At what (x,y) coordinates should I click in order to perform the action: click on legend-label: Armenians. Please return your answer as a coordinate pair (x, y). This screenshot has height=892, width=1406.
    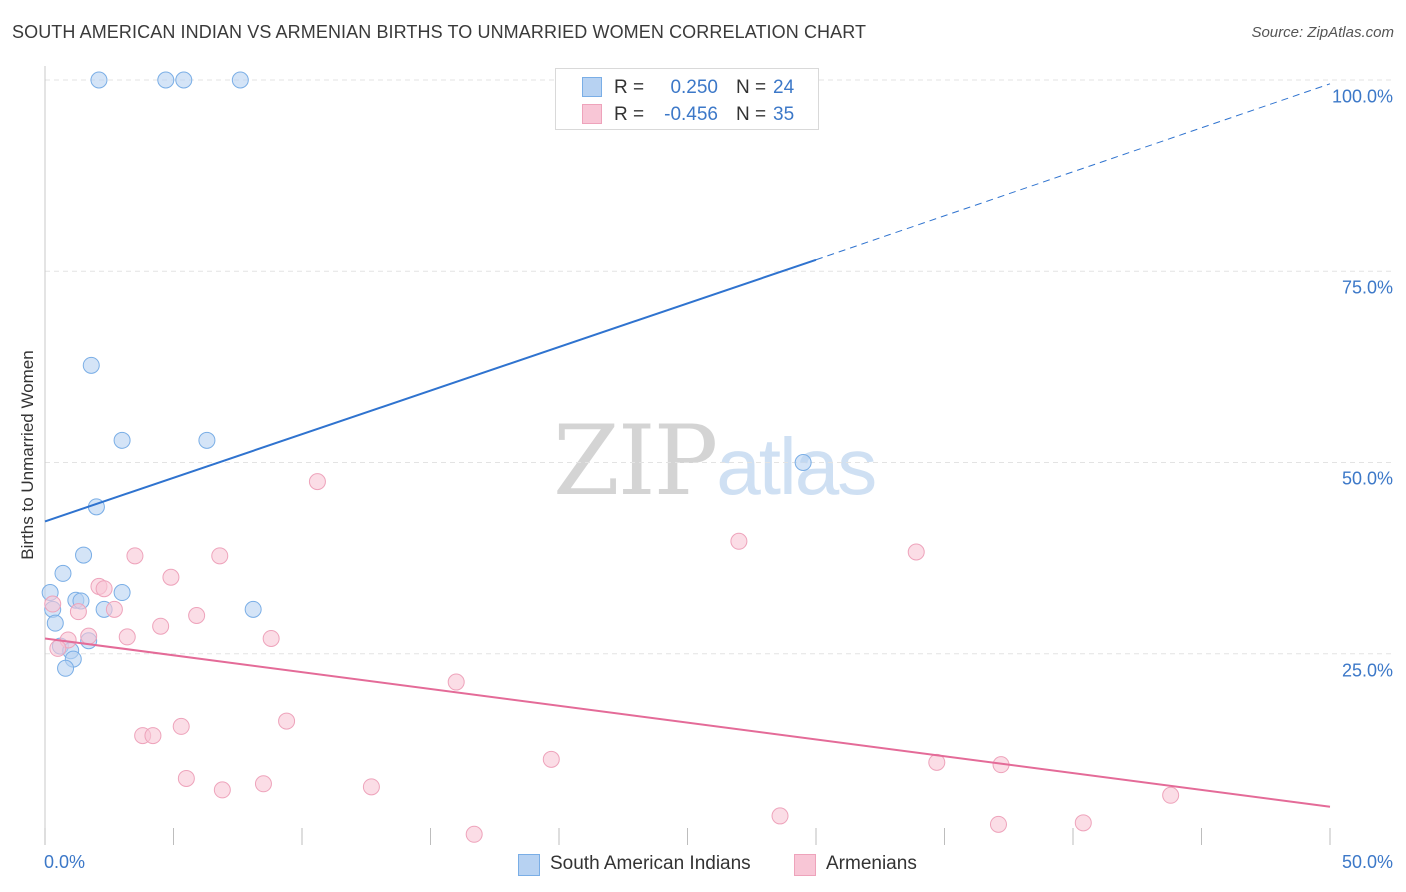
    Looking at the image, I should click on (871, 863).